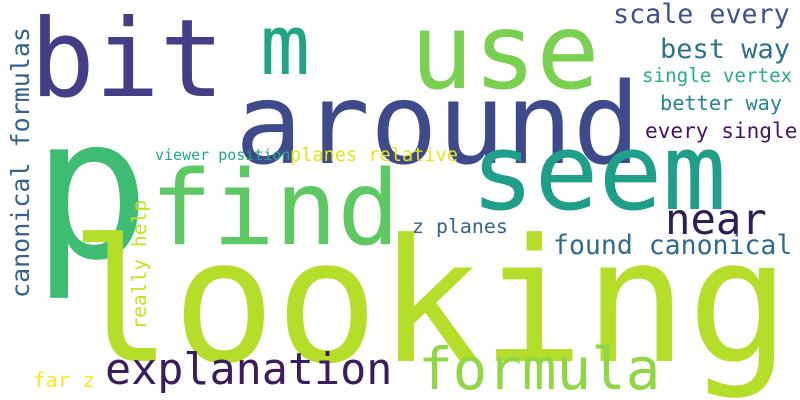 Image resolution: width=800 pixels, height=400 pixels. I want to click on word-use: use, so click(505, 56).